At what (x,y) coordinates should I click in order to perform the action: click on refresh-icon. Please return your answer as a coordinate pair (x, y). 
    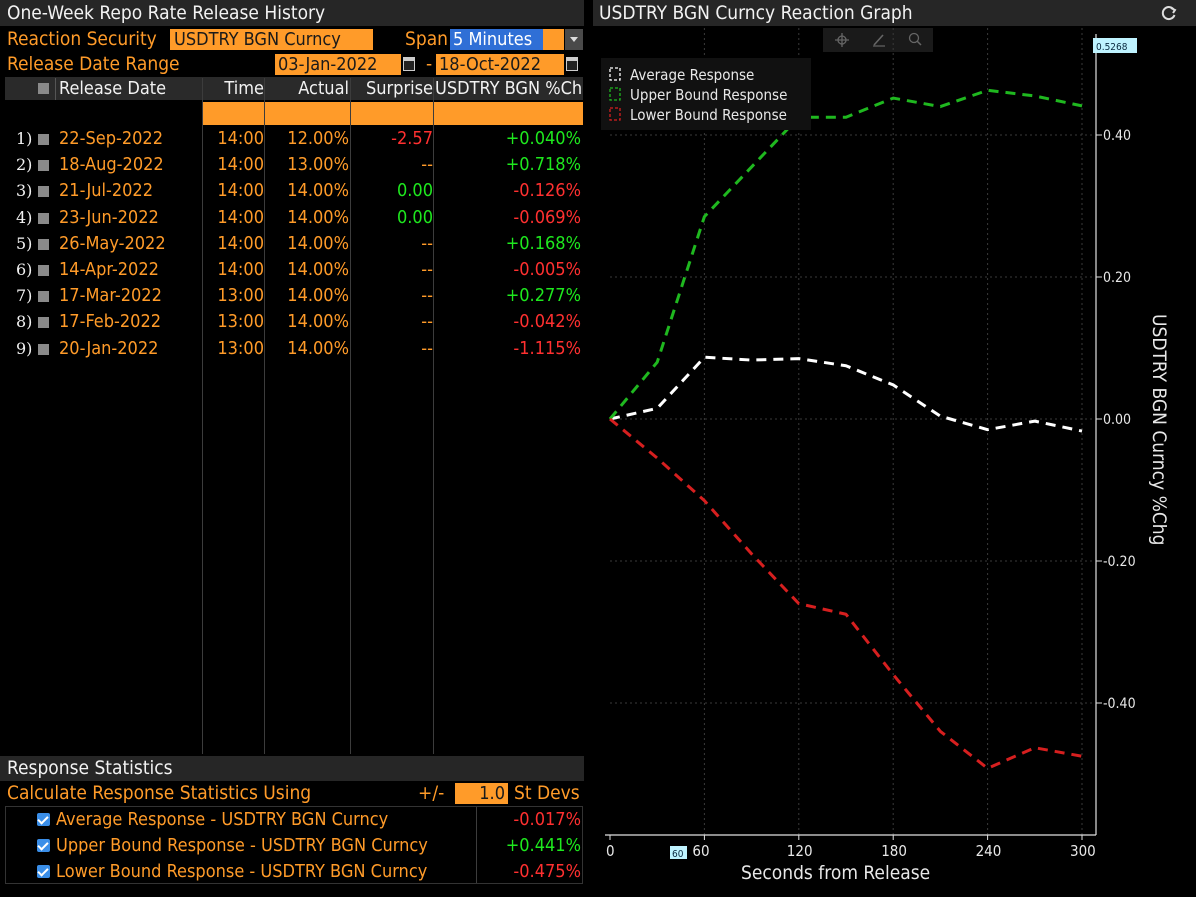
    Looking at the image, I should click on (1169, 13).